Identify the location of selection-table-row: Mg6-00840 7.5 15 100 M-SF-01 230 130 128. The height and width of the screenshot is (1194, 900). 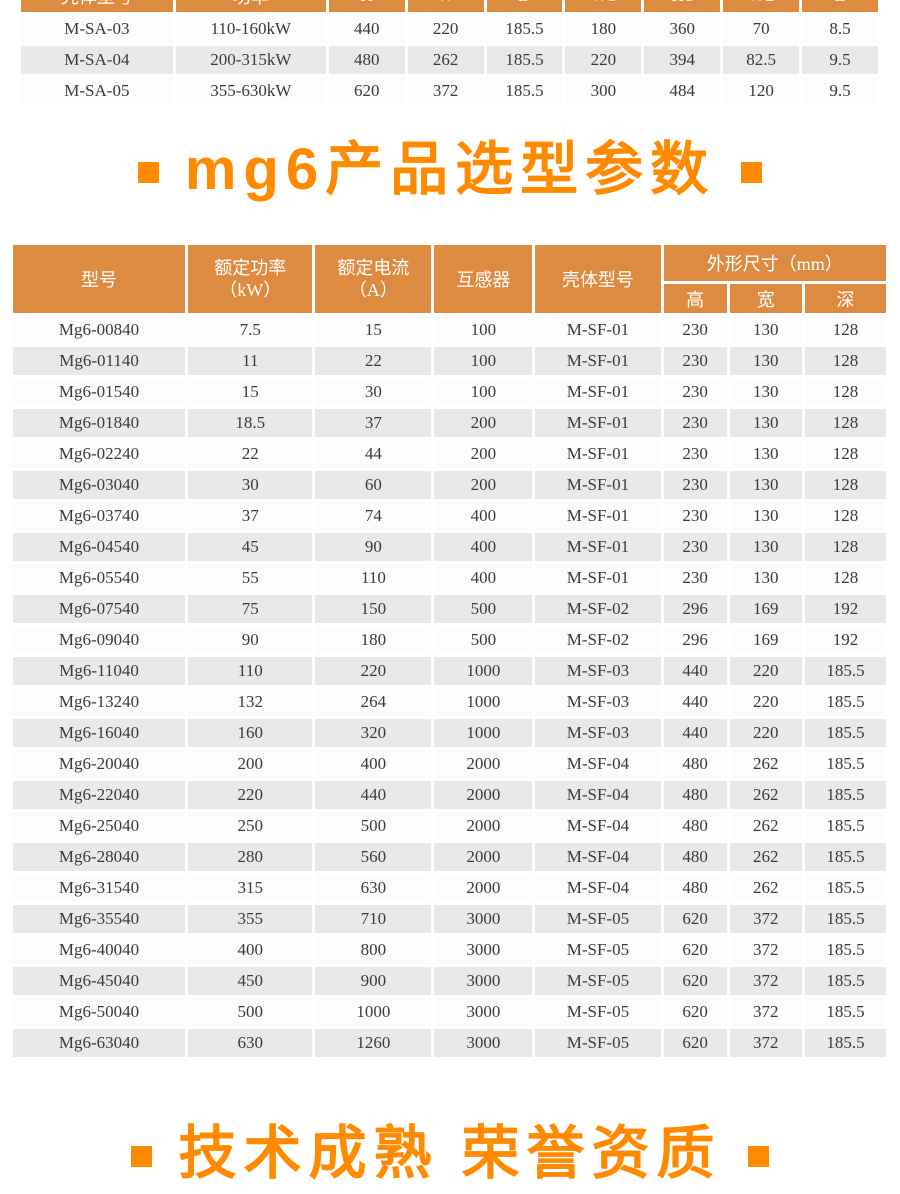
(449, 330).